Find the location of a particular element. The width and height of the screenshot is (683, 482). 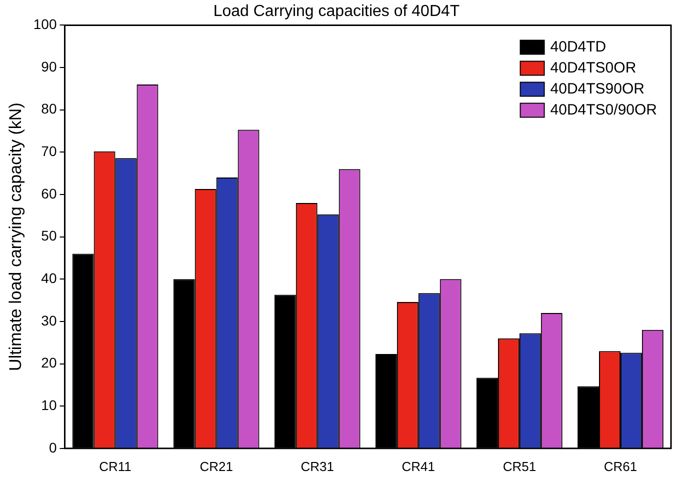

x-tick-label: CR51 is located at coordinates (519, 466).